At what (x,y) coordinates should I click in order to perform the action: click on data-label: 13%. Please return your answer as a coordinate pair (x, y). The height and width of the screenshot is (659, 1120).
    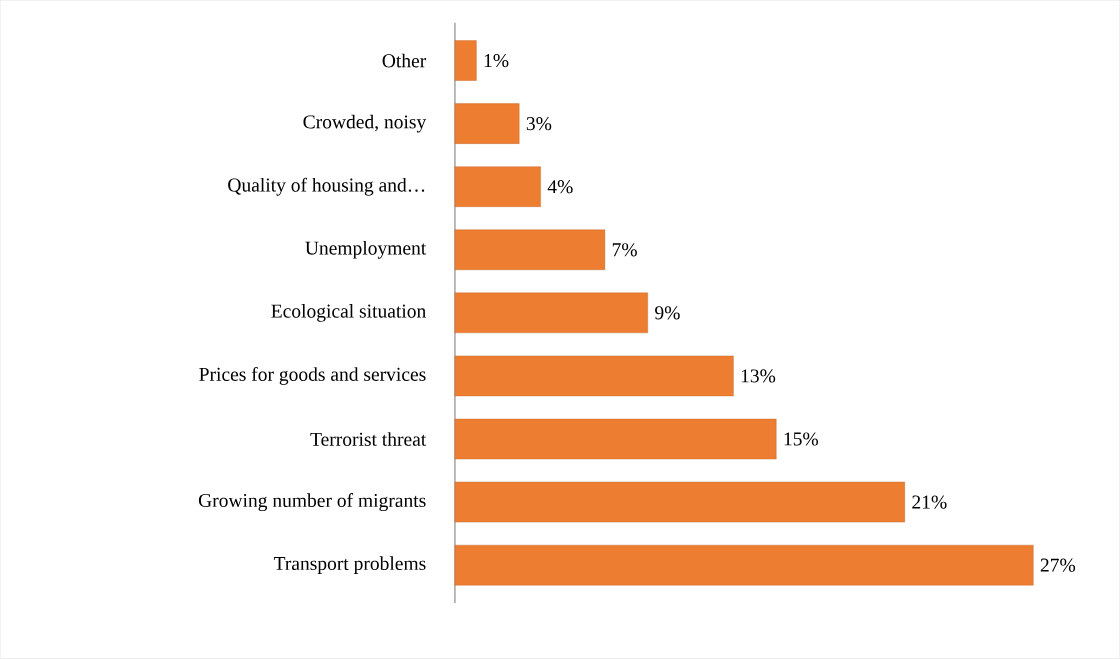
    Looking at the image, I should click on (758, 376).